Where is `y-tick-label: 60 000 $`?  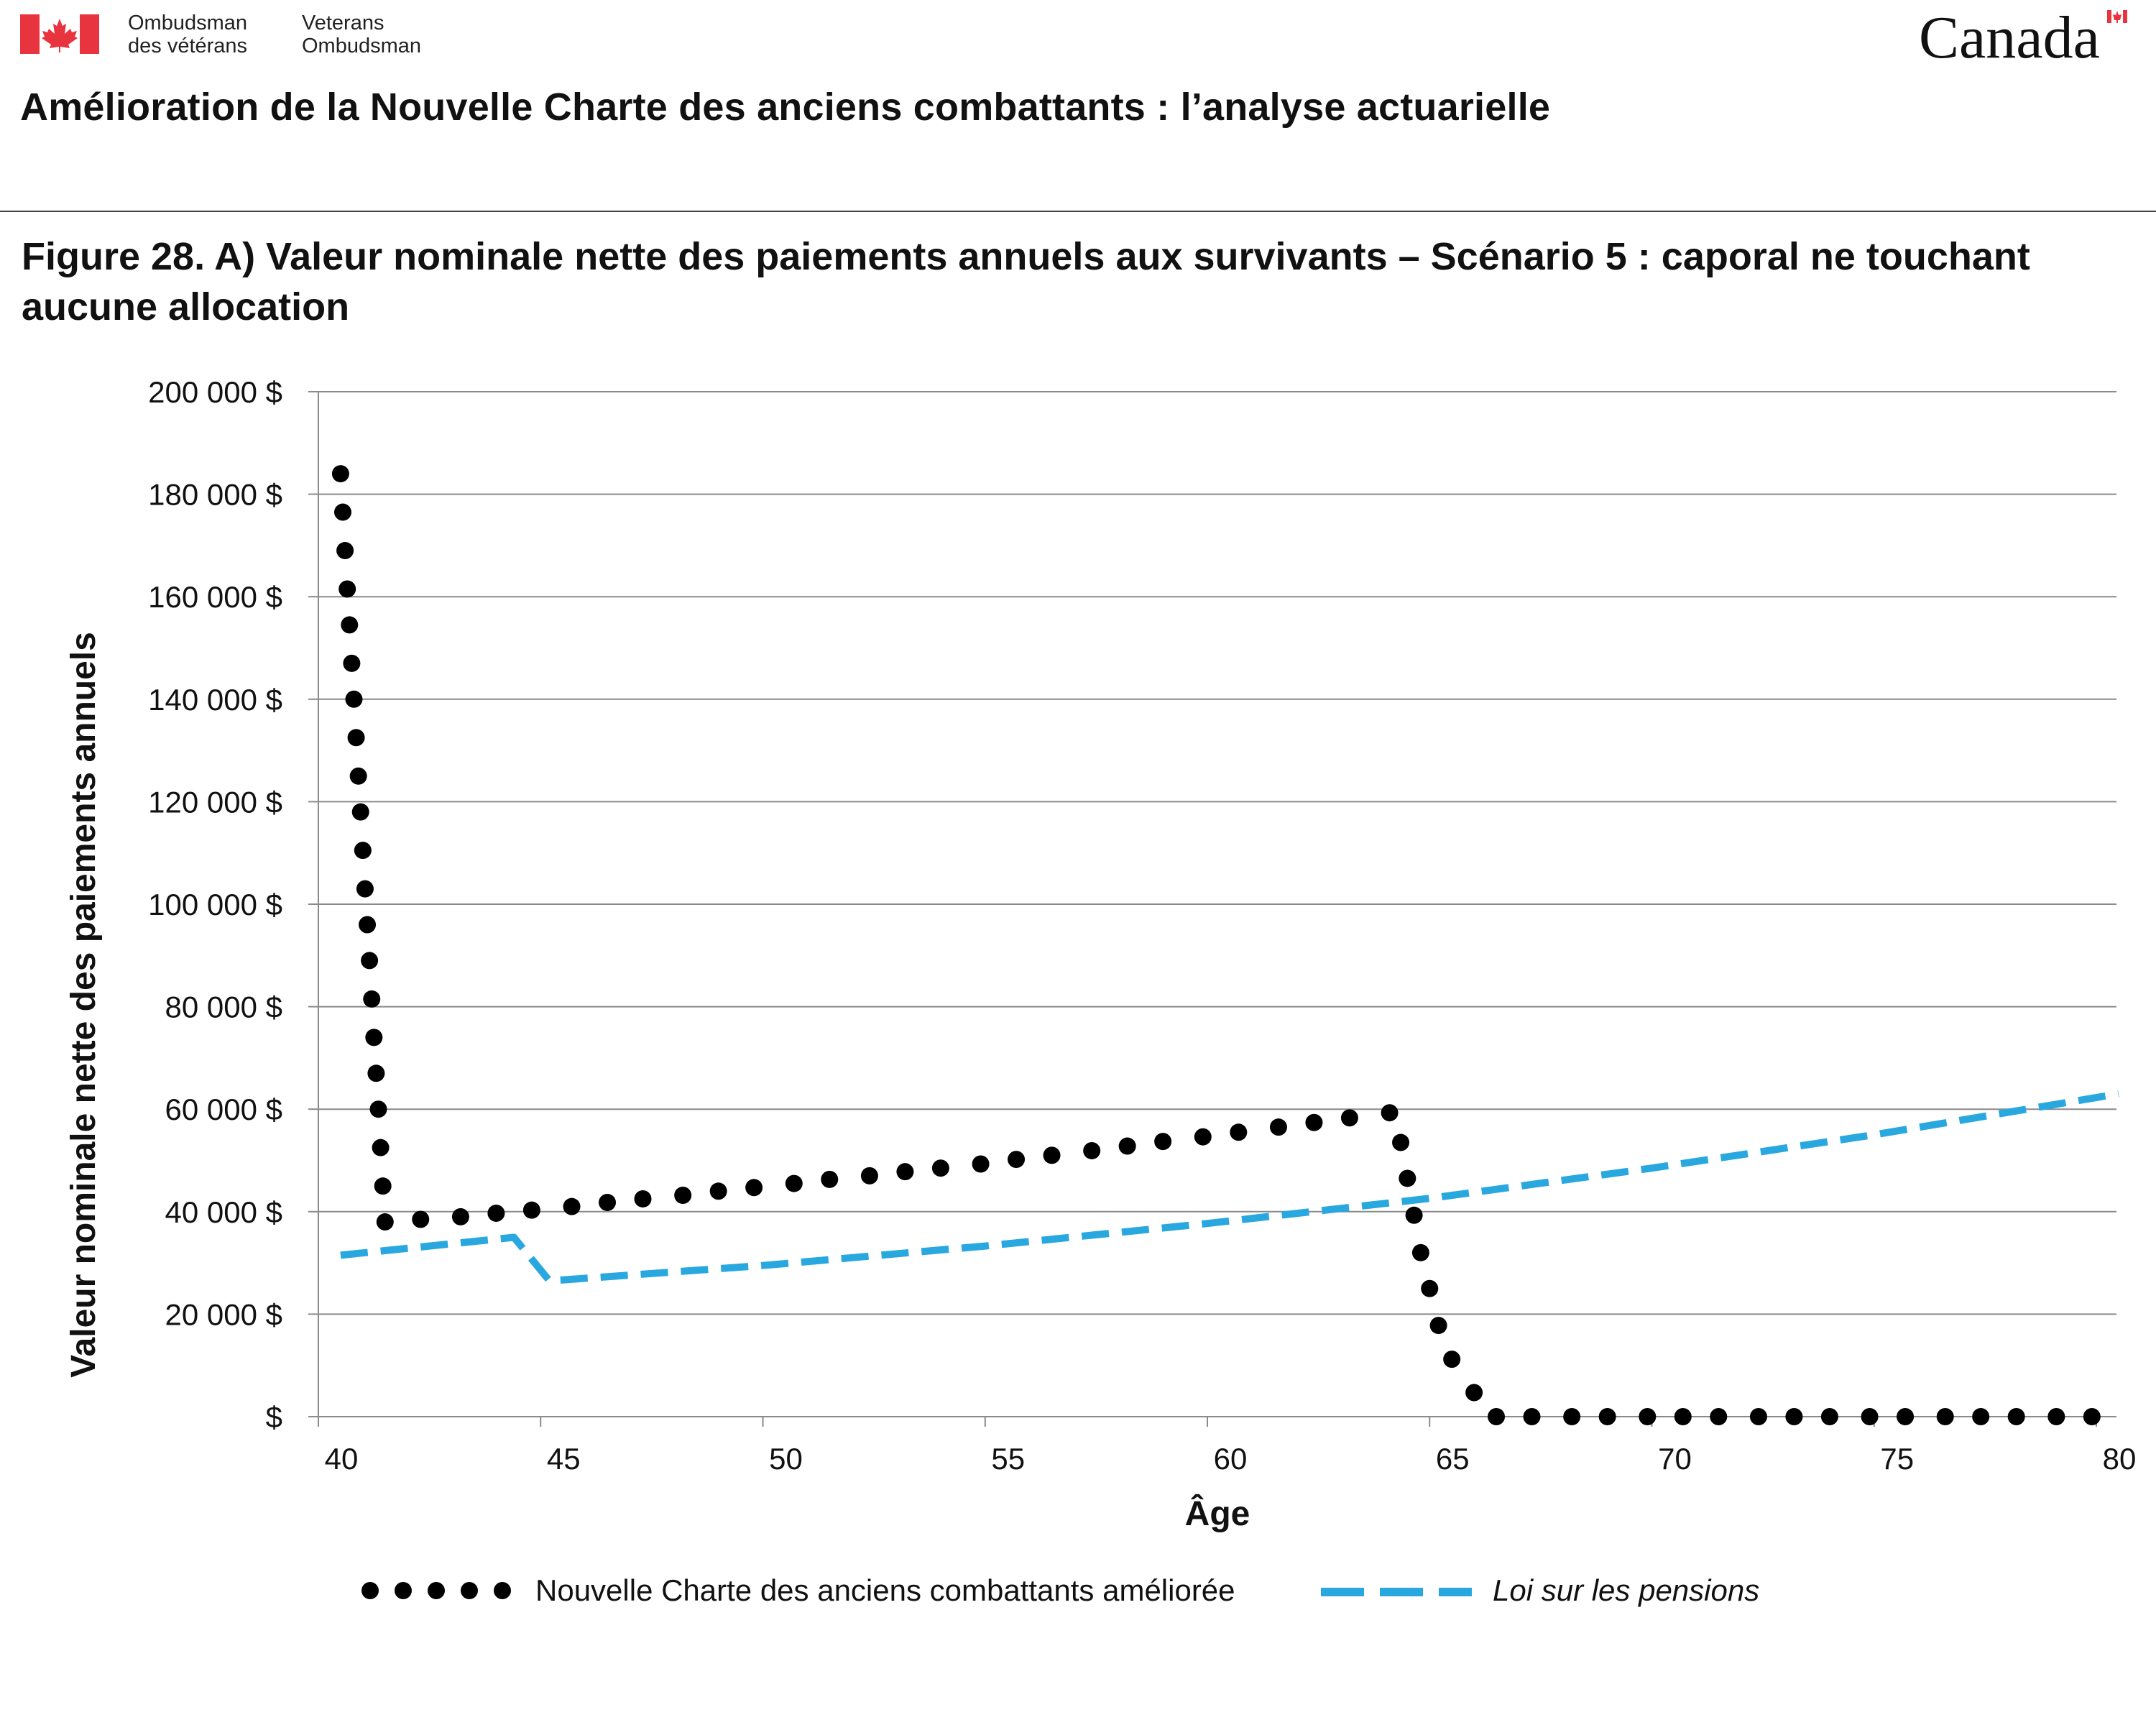
y-tick-label: 60 000 $ is located at coordinates (224, 1109).